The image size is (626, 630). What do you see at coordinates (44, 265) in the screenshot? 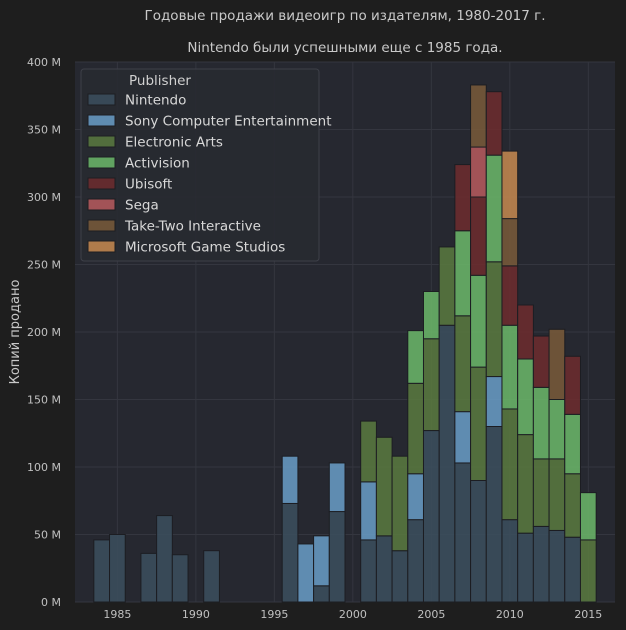
I see `y-tick-label: 250 M` at bounding box center [44, 265].